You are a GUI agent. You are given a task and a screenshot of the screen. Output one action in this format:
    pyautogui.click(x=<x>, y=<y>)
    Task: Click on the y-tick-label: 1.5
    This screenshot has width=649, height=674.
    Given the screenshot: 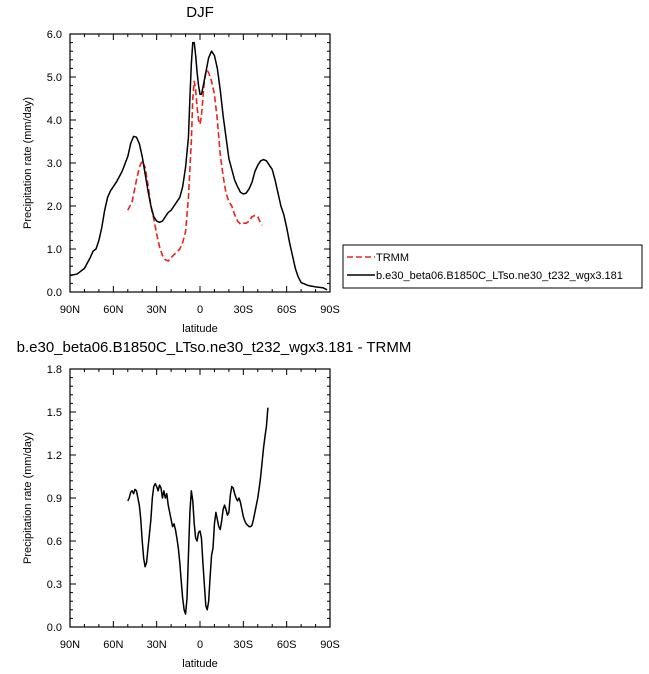 What is the action you would take?
    pyautogui.click(x=54, y=413)
    